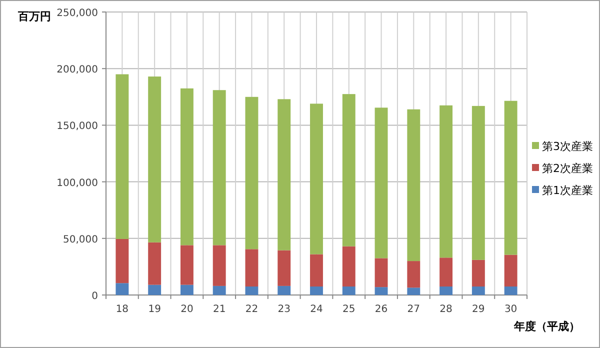  What do you see at coordinates (546, 326) in the screenshot?
I see `x-axis-title: 年度（平成）` at bounding box center [546, 326].